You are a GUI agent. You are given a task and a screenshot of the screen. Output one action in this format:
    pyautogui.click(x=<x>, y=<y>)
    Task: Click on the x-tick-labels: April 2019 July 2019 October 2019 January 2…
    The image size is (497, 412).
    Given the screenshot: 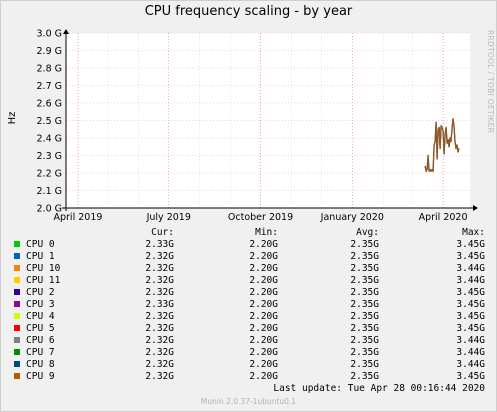 What is the action you would take?
    pyautogui.click(x=261, y=217)
    